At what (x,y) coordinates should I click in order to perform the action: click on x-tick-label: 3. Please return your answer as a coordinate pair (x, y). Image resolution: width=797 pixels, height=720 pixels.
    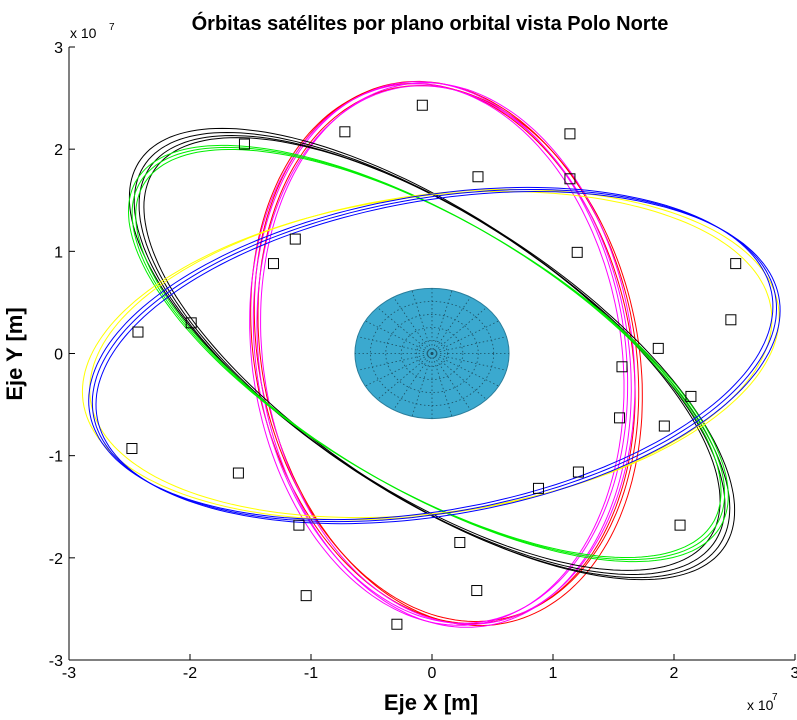
    Looking at the image, I should click on (794, 673).